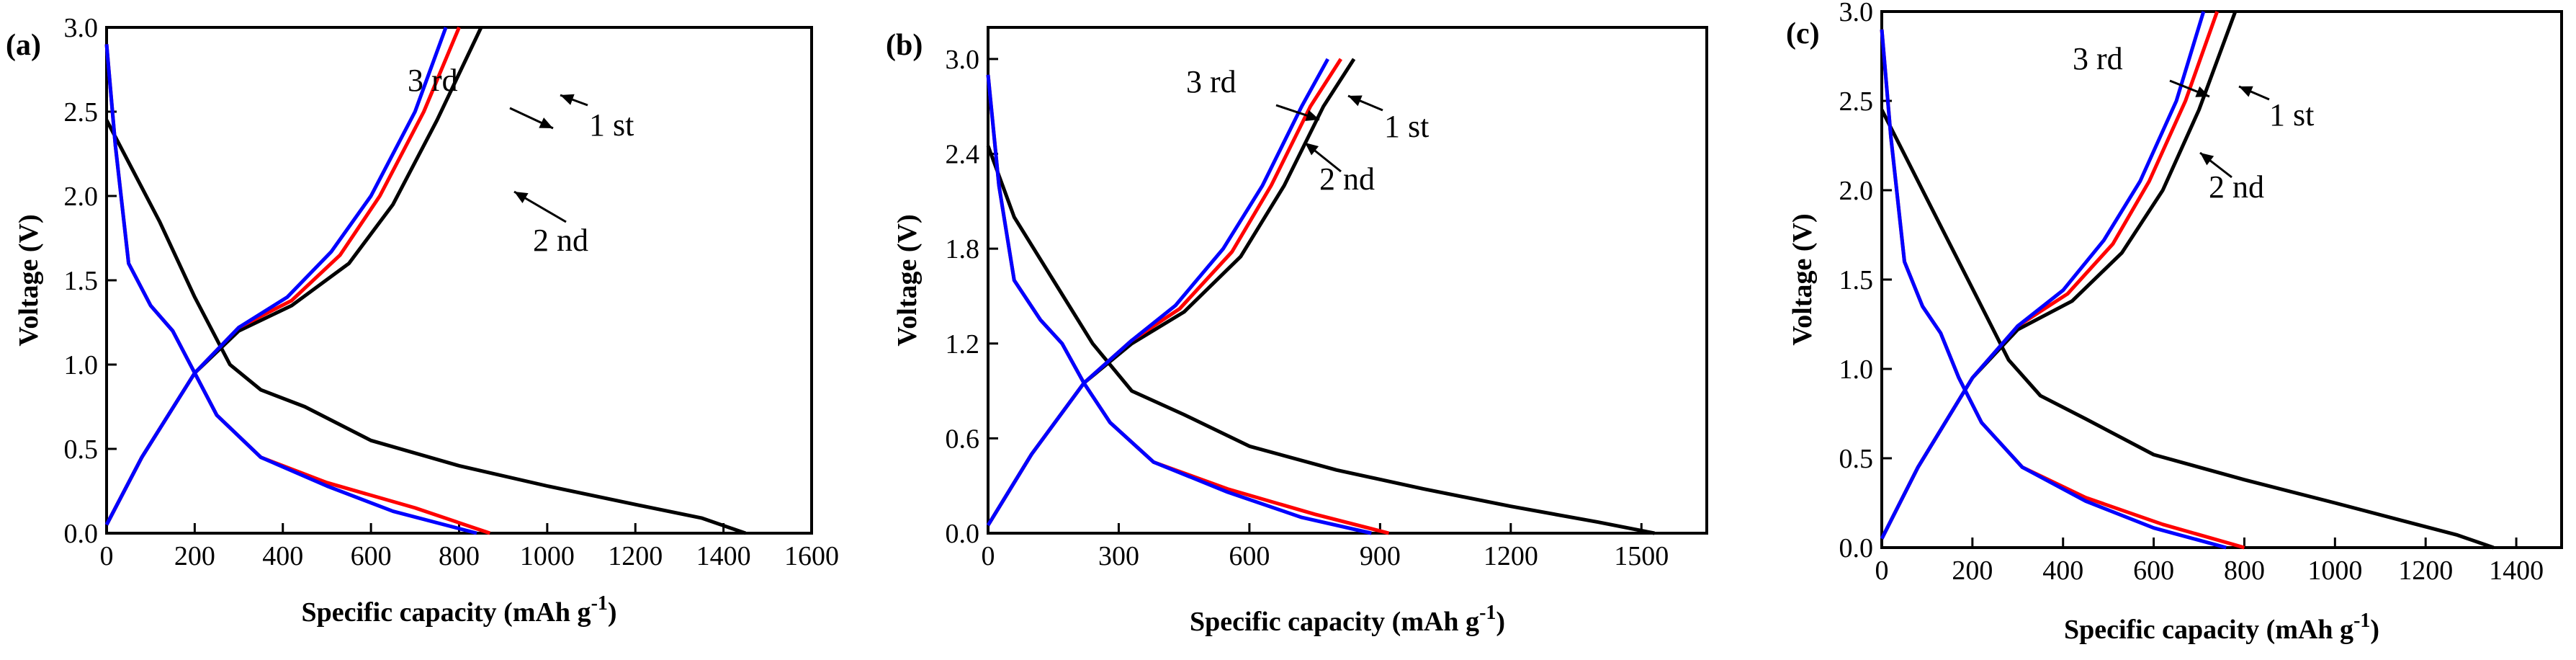  What do you see at coordinates (1803, 33) in the screenshot?
I see `panel-label: (c)` at bounding box center [1803, 33].